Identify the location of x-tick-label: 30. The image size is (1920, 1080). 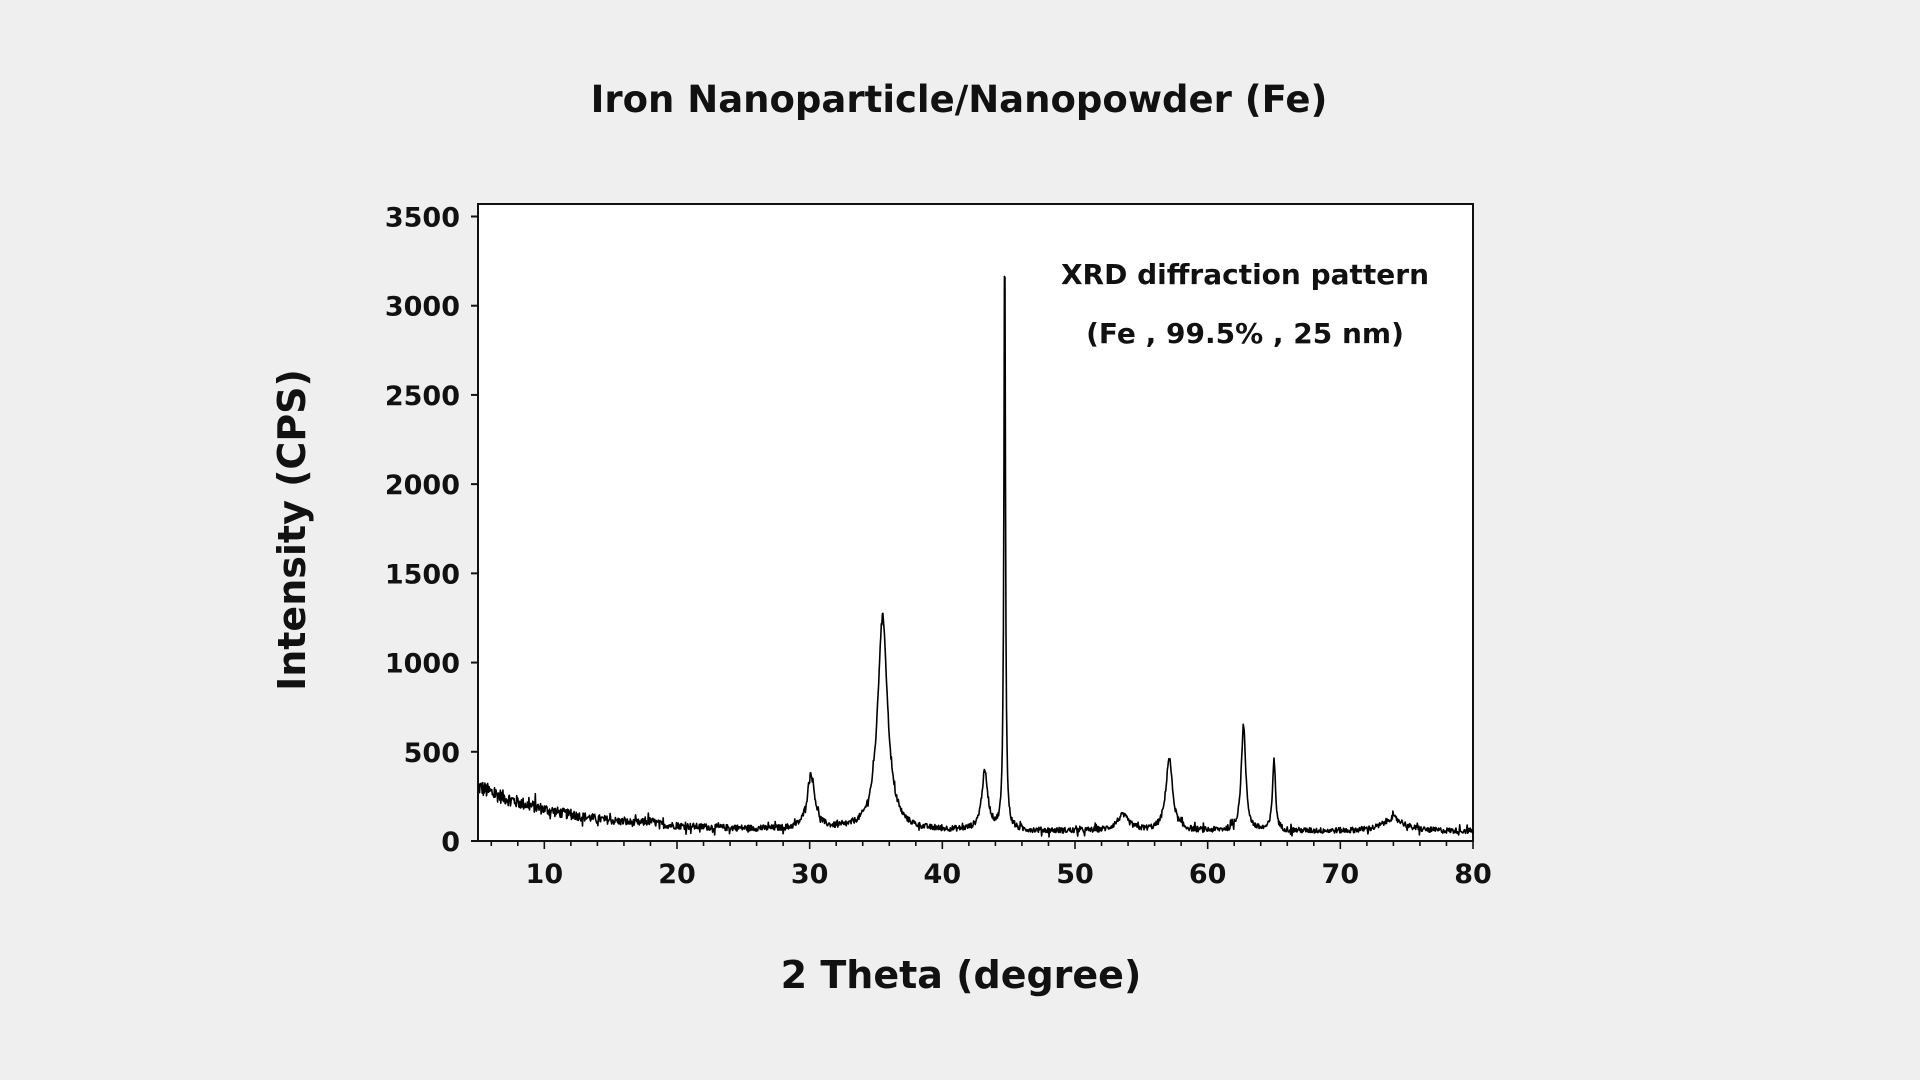
(810, 874).